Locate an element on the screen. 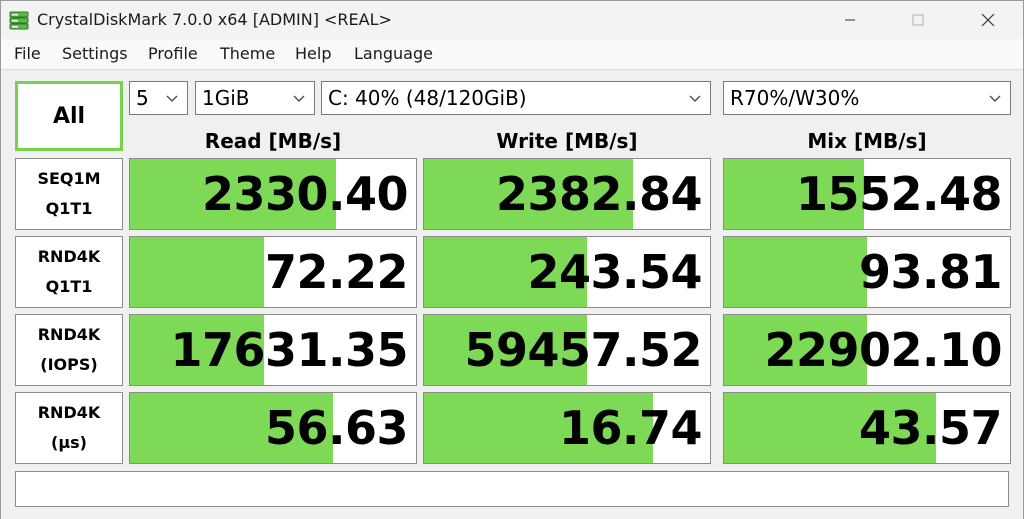  menu-file: File is located at coordinates (27, 53).